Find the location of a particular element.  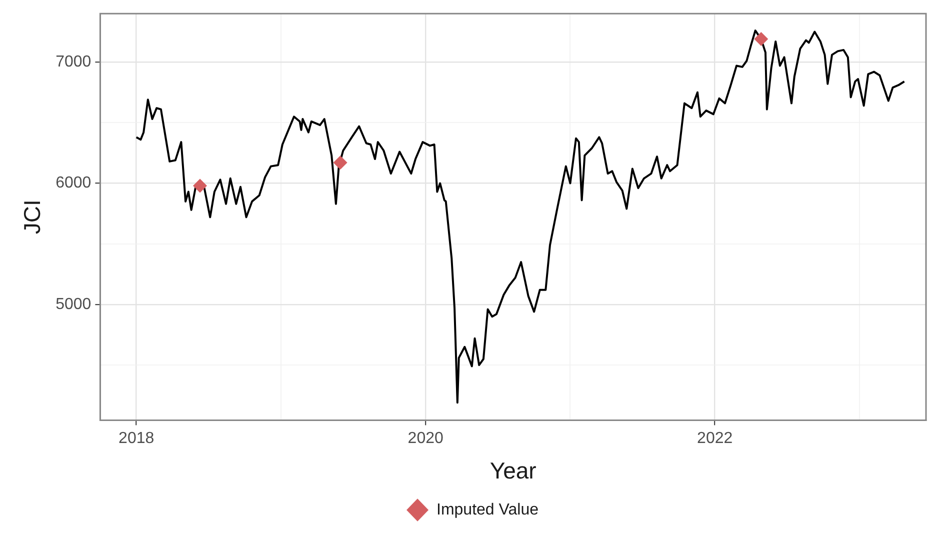

y-axis-title: JCI is located at coordinates (32, 217).